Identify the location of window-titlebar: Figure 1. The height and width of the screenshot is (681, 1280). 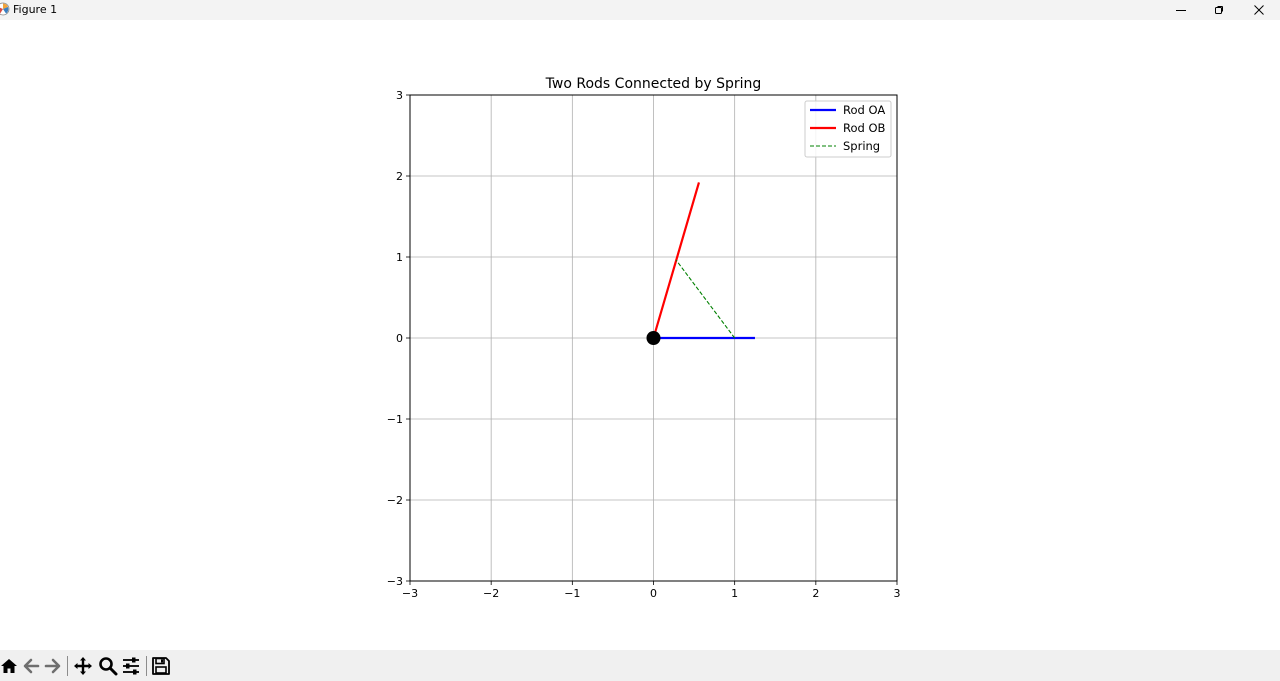
(640, 10).